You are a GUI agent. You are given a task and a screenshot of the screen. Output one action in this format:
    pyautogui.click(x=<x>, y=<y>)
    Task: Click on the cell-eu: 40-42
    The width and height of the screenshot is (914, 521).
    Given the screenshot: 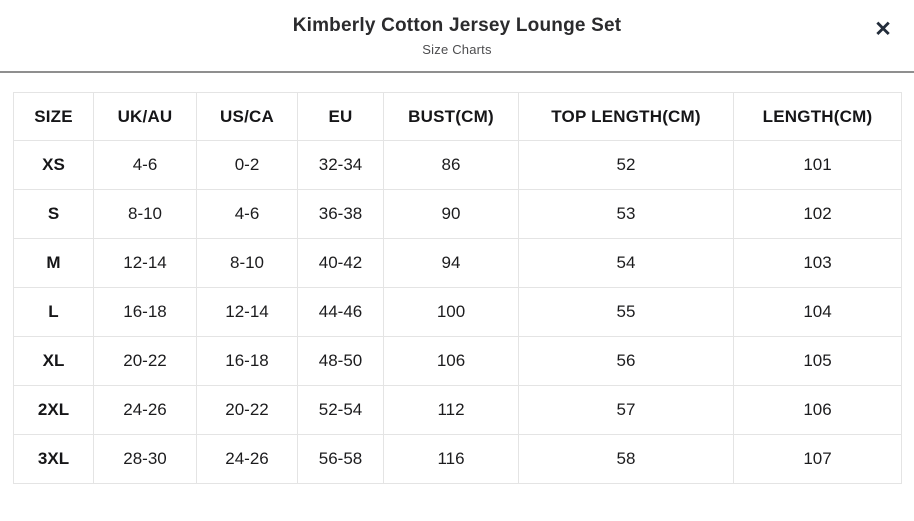 What is the action you would take?
    pyautogui.click(x=340, y=263)
    